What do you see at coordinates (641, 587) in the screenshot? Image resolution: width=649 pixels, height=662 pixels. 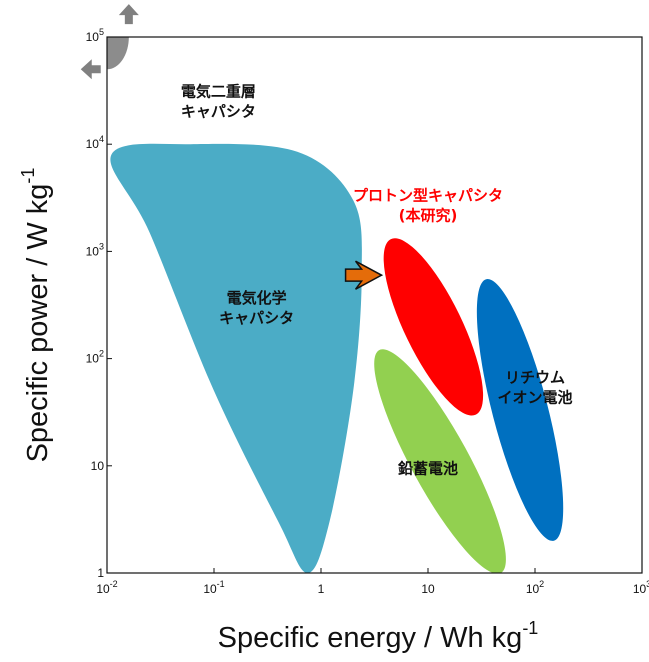 I see `x-tick-label: 10³` at bounding box center [641, 587].